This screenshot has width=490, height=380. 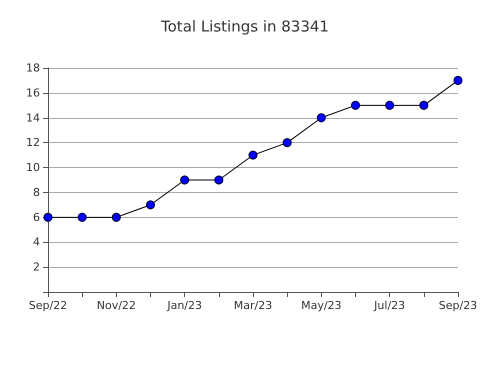 I want to click on y-tick-label: 4, so click(x=36, y=242).